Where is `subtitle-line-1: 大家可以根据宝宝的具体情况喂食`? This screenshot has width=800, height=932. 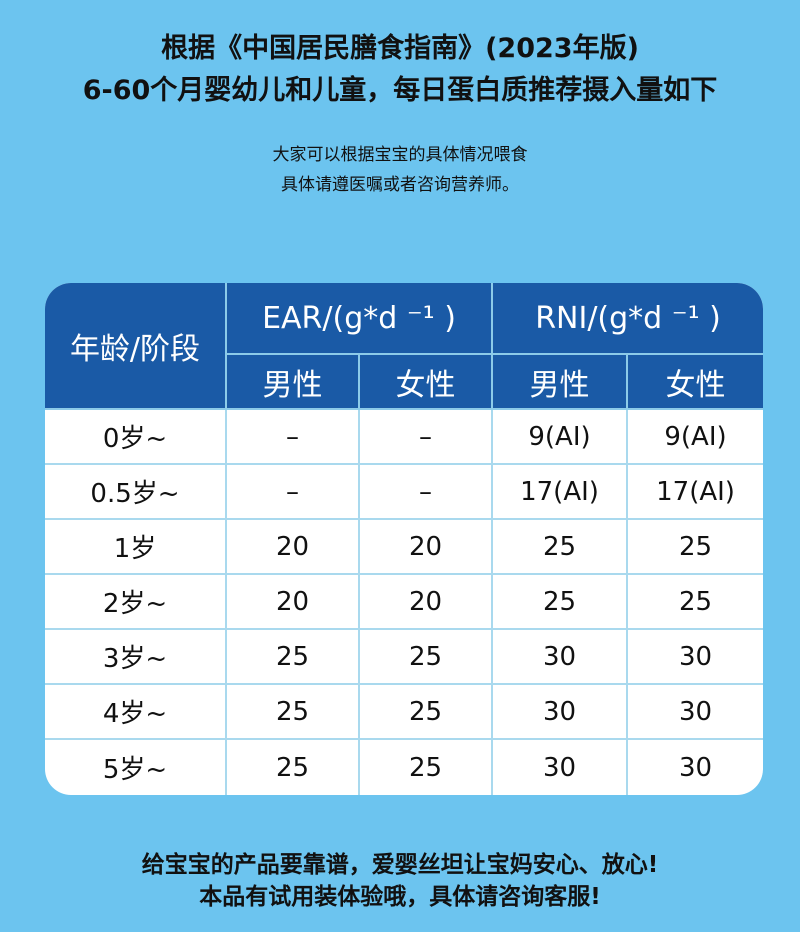
subtitle-line-1: 大家可以根据宝宝的具体情况喂食 is located at coordinates (400, 155).